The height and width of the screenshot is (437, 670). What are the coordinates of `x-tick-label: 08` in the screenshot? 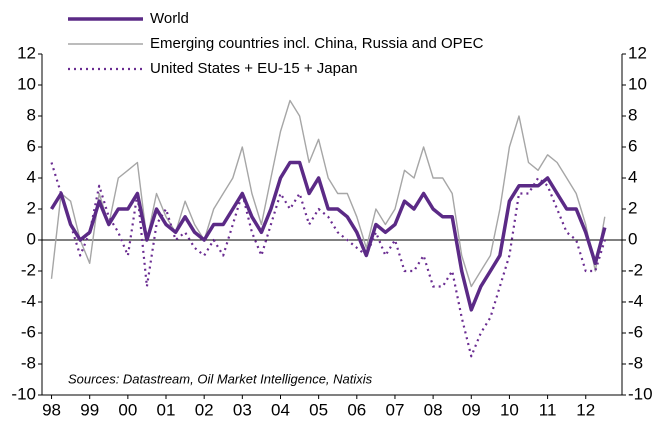 It's located at (433, 409).